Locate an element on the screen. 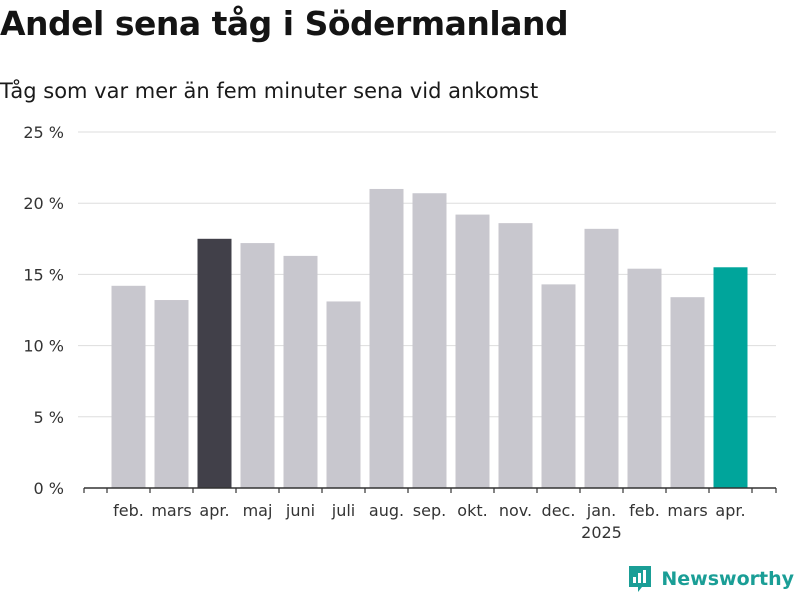  x-tick-label: sep. is located at coordinates (429, 510).